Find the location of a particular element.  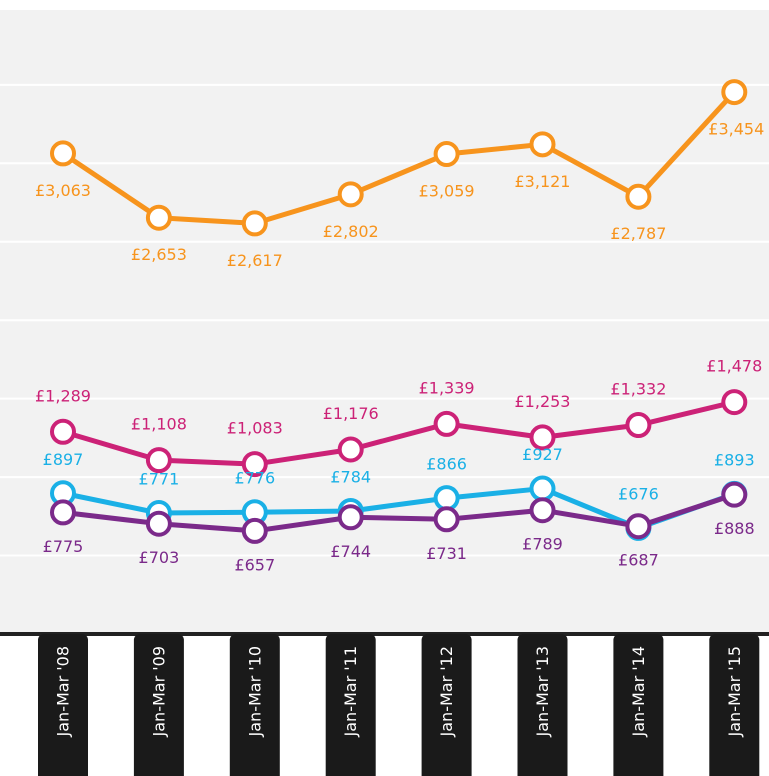

data-label: £1,332 is located at coordinates (638, 389).